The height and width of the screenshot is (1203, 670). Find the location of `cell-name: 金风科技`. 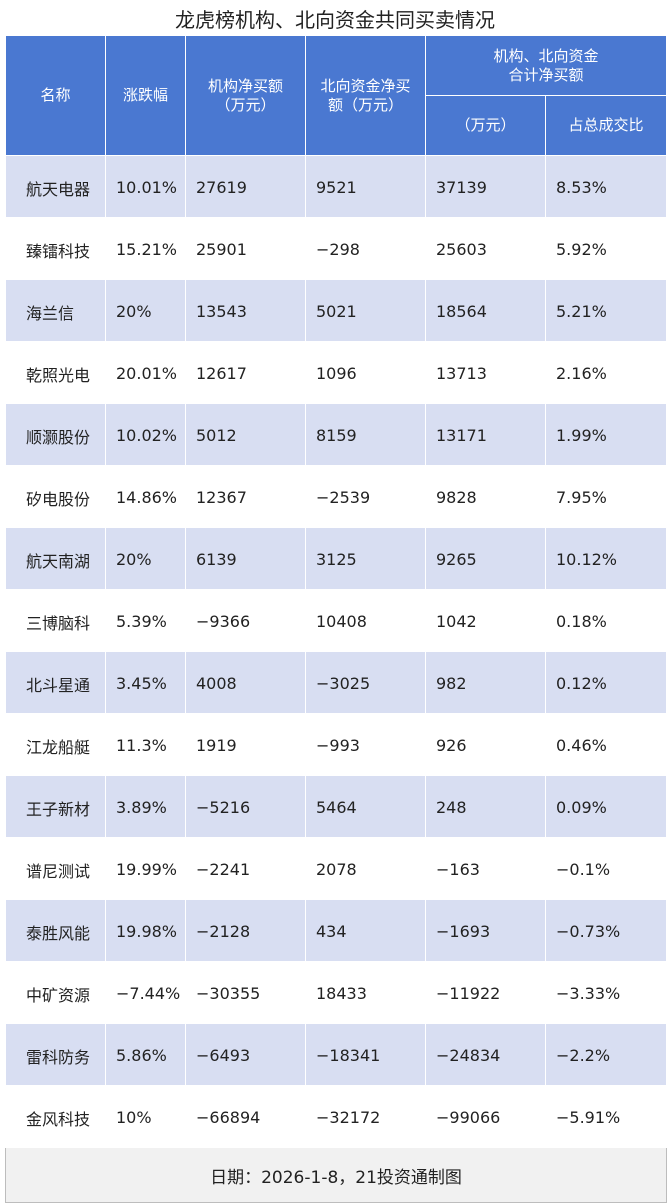

cell-name: 金风科技 is located at coordinates (55, 1116).